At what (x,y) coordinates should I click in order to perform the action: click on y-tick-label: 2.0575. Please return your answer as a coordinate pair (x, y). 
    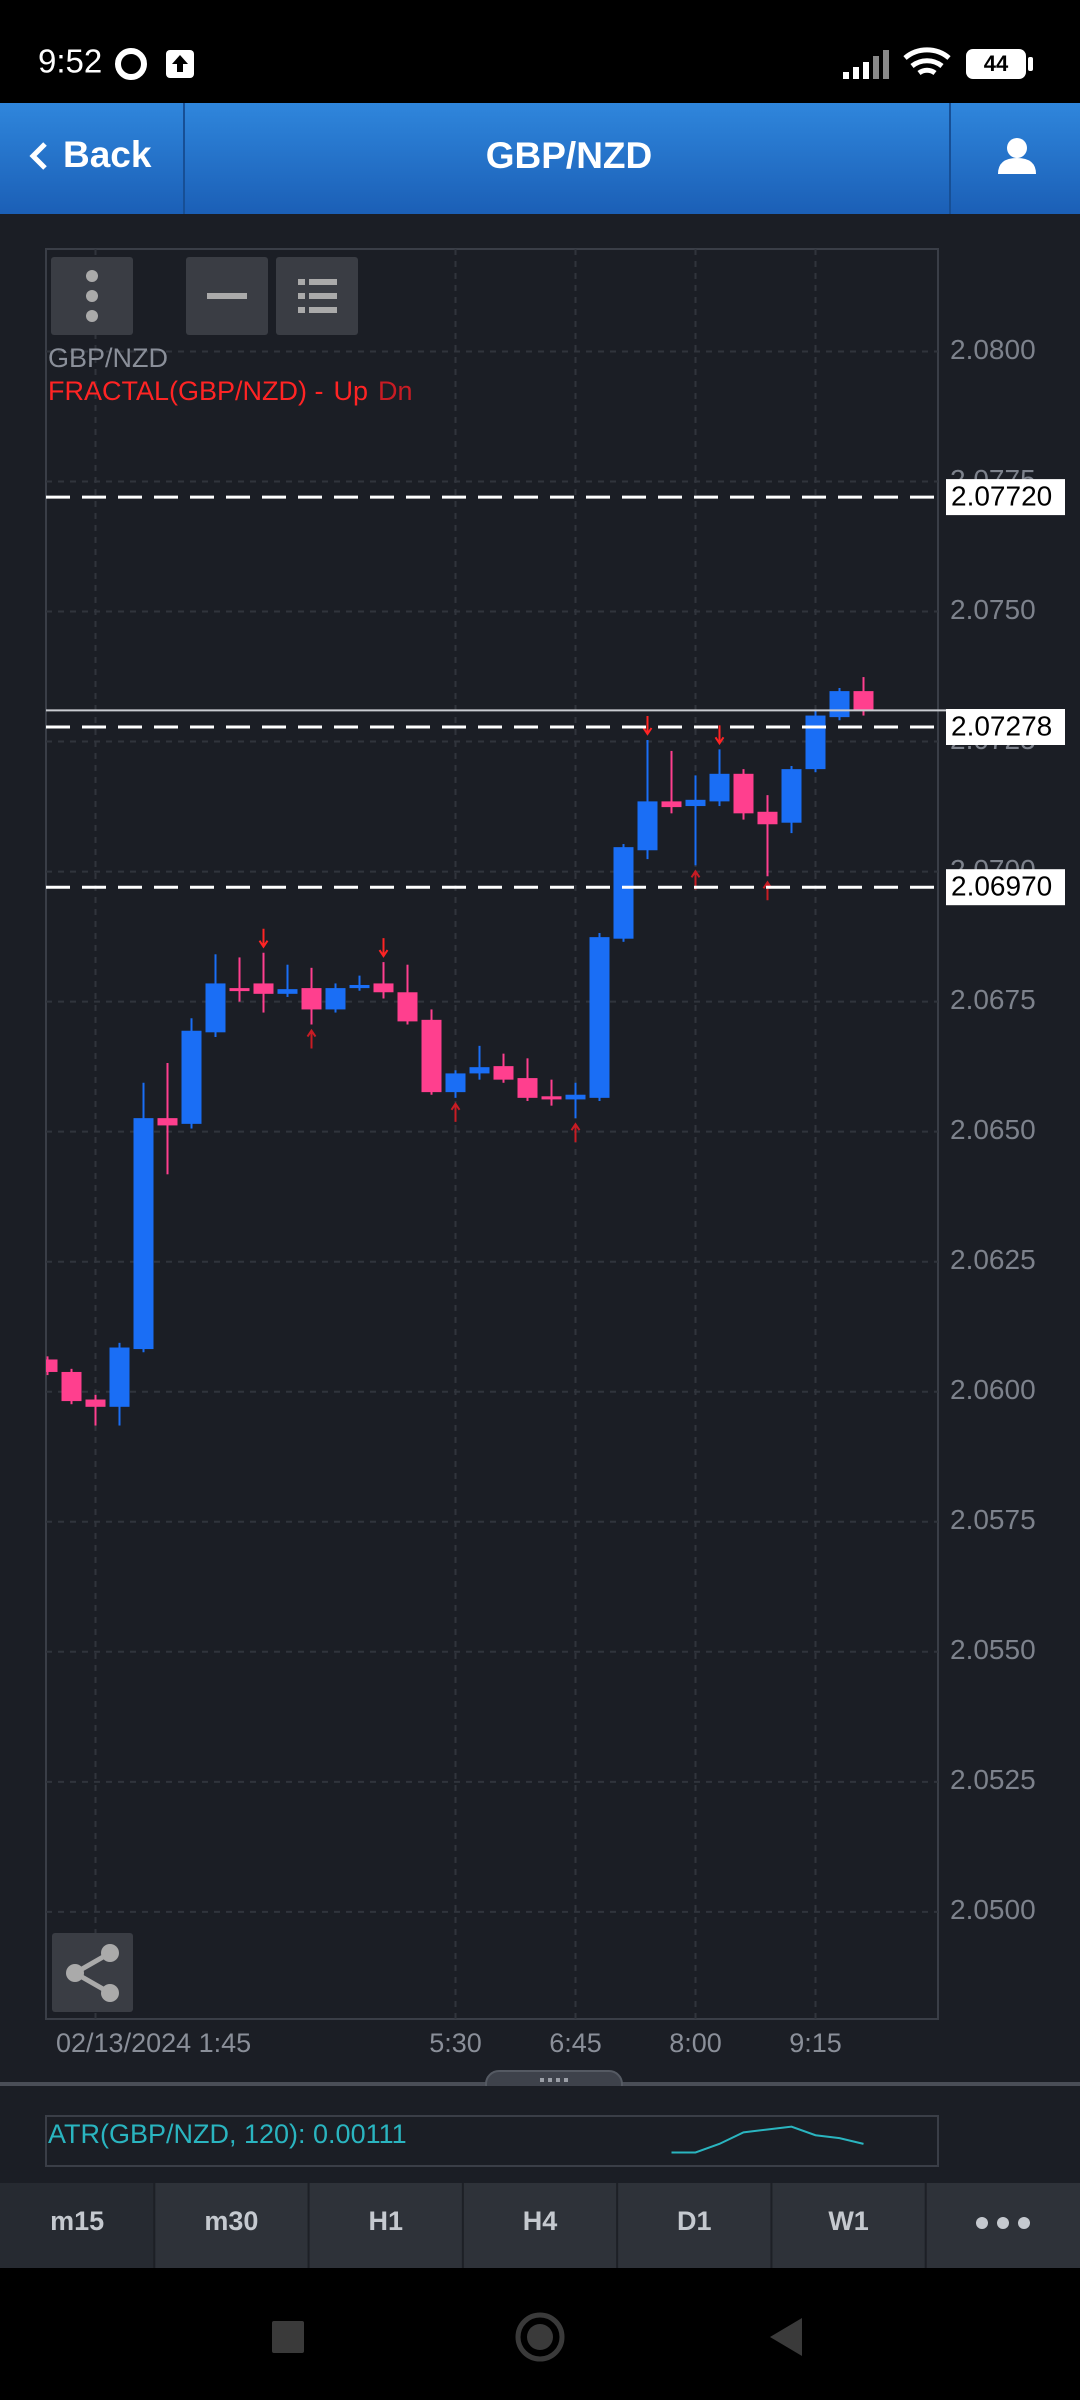
    Looking at the image, I should click on (993, 1519).